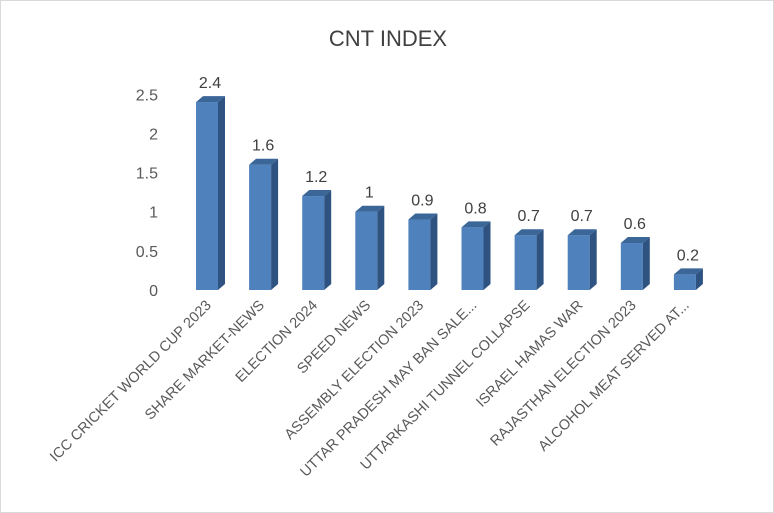 The width and height of the screenshot is (774, 513). What do you see at coordinates (153, 213) in the screenshot?
I see `y-tick-label: 1` at bounding box center [153, 213].